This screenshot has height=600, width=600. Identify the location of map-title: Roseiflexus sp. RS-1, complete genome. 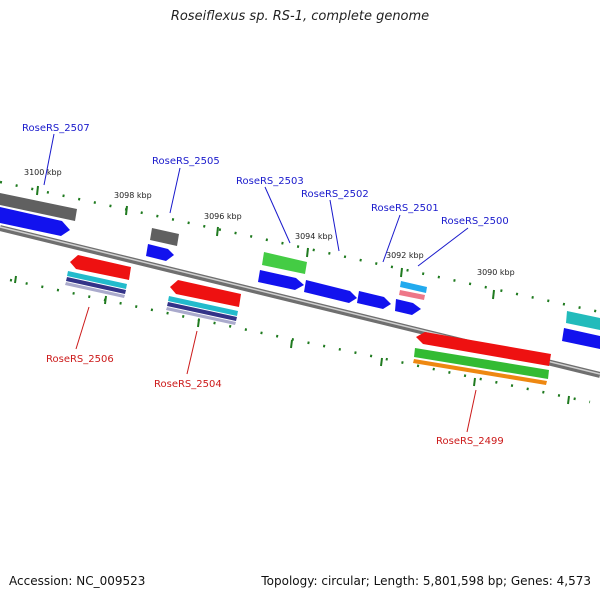
(300, 16).